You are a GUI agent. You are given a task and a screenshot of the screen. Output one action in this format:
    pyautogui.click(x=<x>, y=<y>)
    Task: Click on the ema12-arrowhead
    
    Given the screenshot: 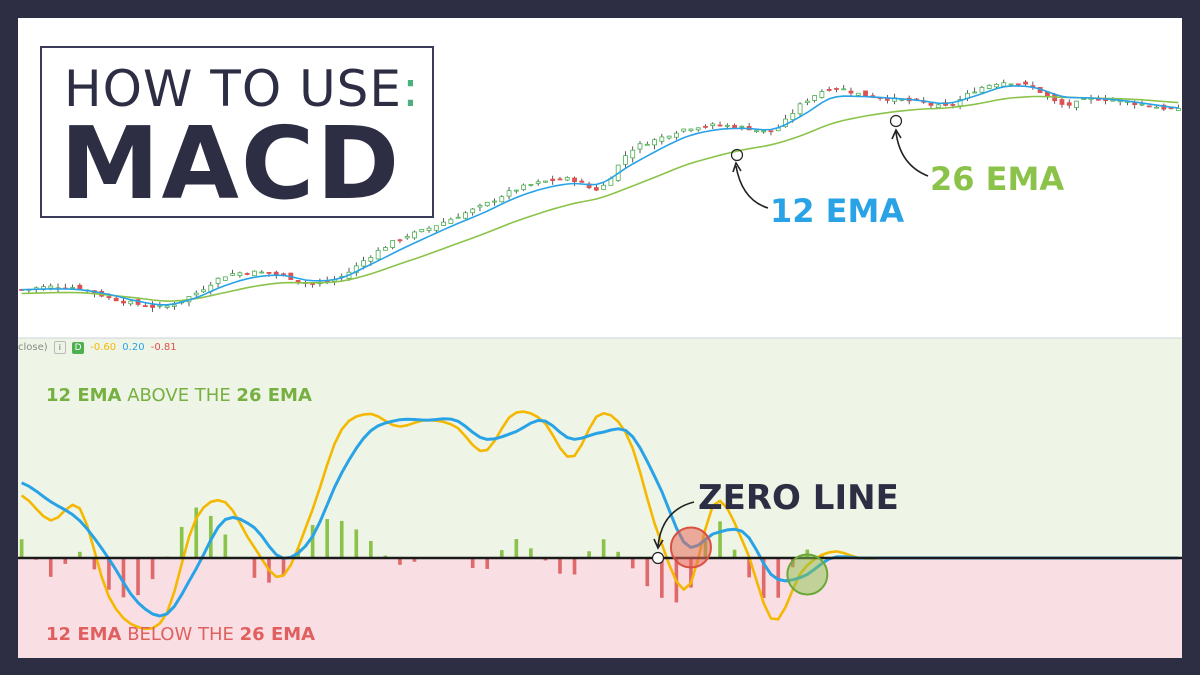 What is the action you would take?
    pyautogui.click(x=737, y=167)
    